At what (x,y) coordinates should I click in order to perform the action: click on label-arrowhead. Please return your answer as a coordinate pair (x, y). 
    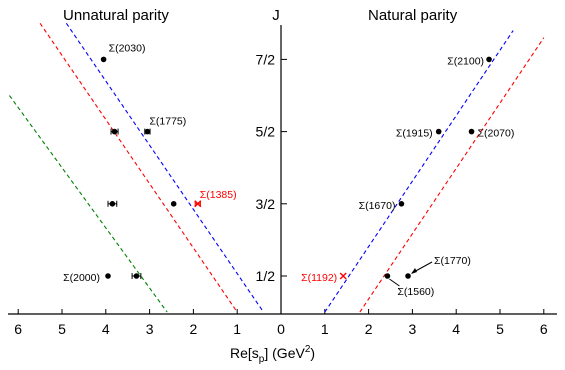
    Looking at the image, I should click on (414, 271).